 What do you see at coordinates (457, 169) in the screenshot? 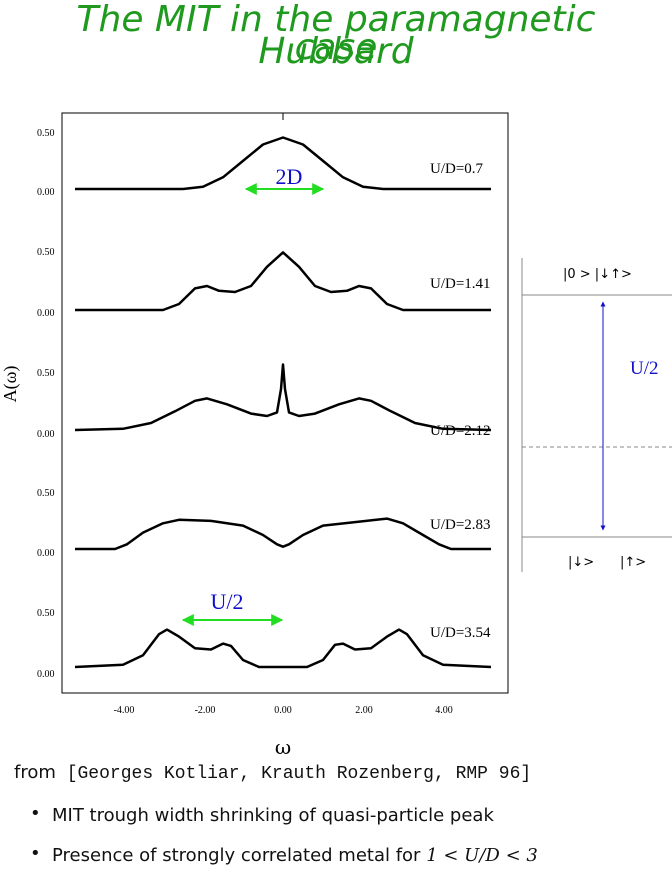
I see `panel-label: U/D=0.7` at bounding box center [457, 169].